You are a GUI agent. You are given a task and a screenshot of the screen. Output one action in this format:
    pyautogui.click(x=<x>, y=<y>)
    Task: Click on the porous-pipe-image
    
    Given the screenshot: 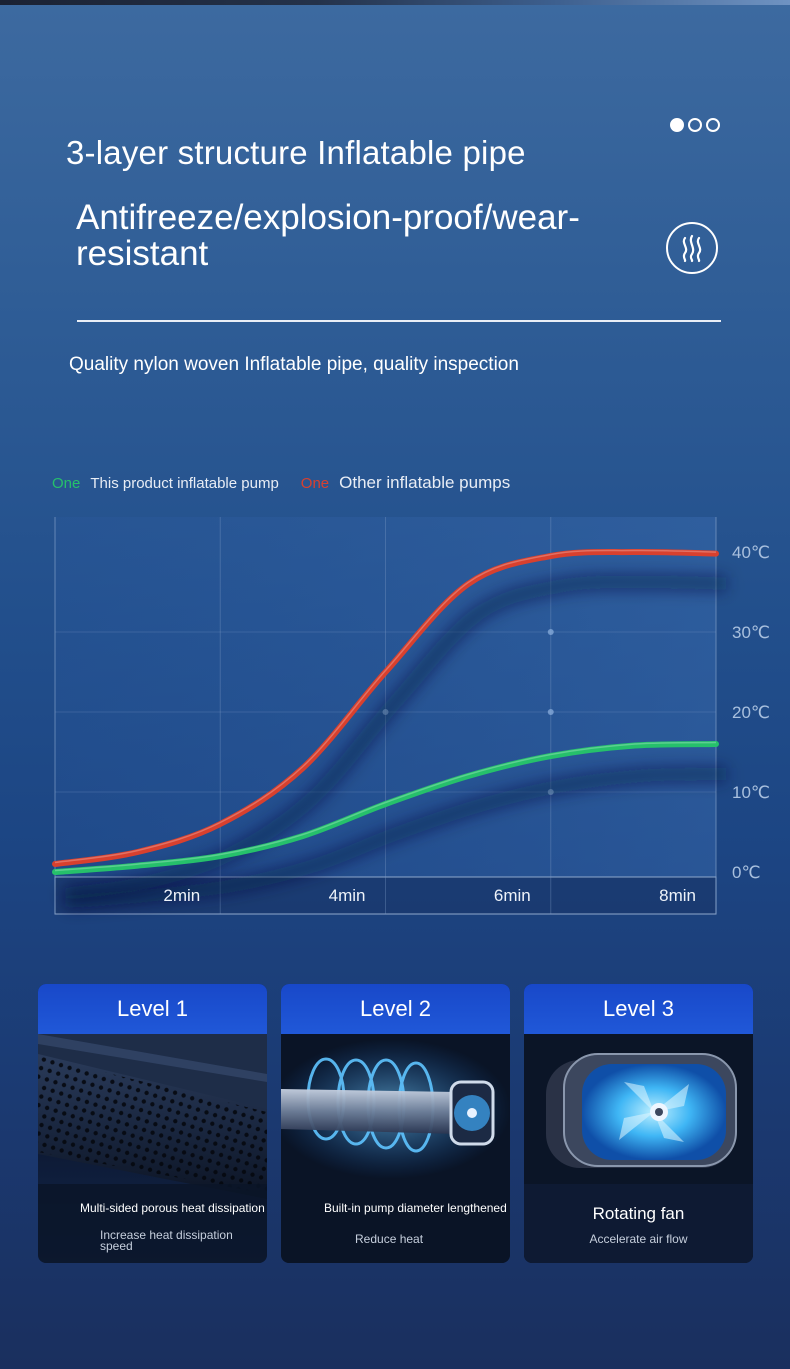 What is the action you would take?
    pyautogui.click(x=152, y=1148)
    